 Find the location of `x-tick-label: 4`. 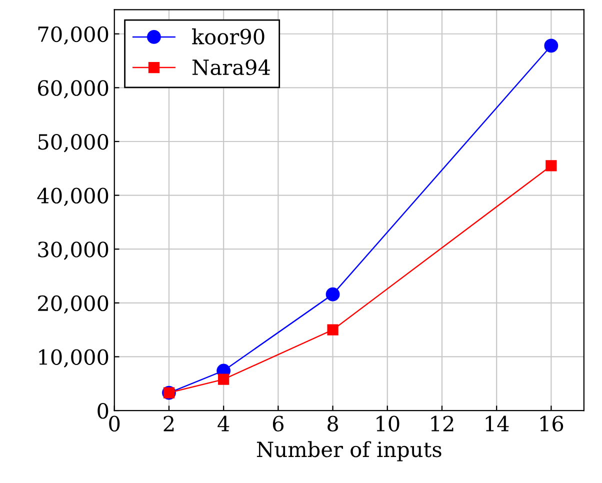

x-tick-label: 4 is located at coordinates (224, 424).